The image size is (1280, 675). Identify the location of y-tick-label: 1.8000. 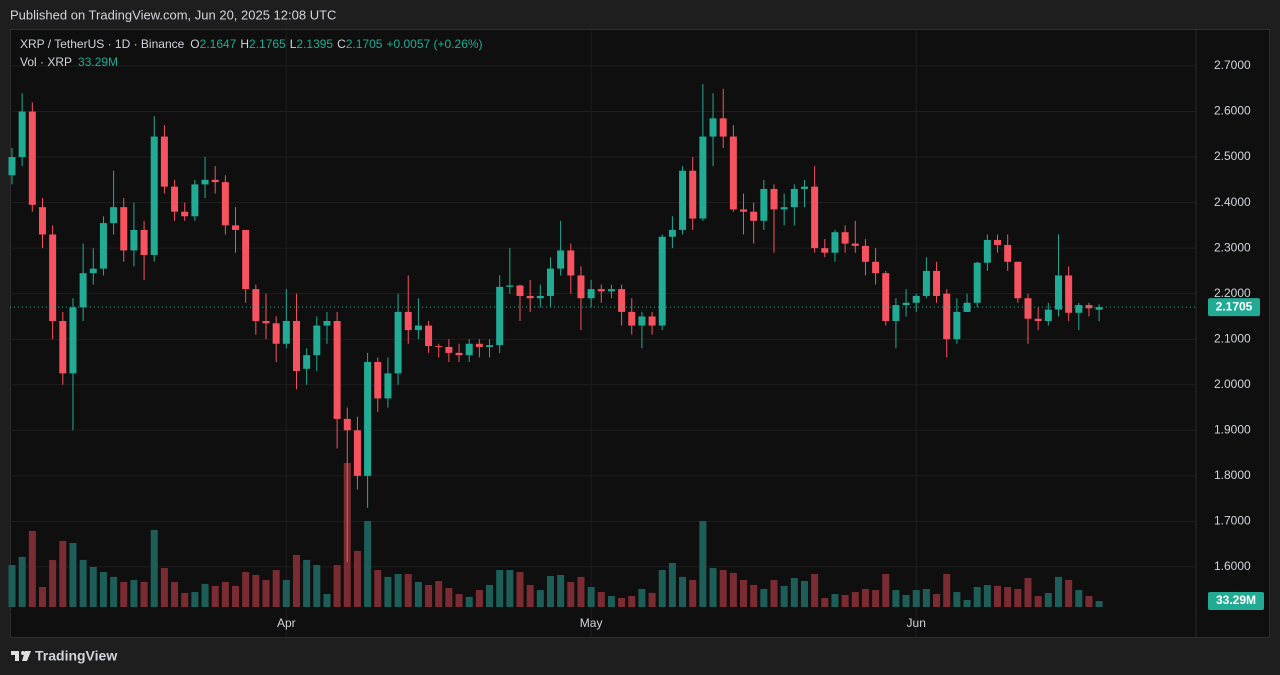
(1232, 475).